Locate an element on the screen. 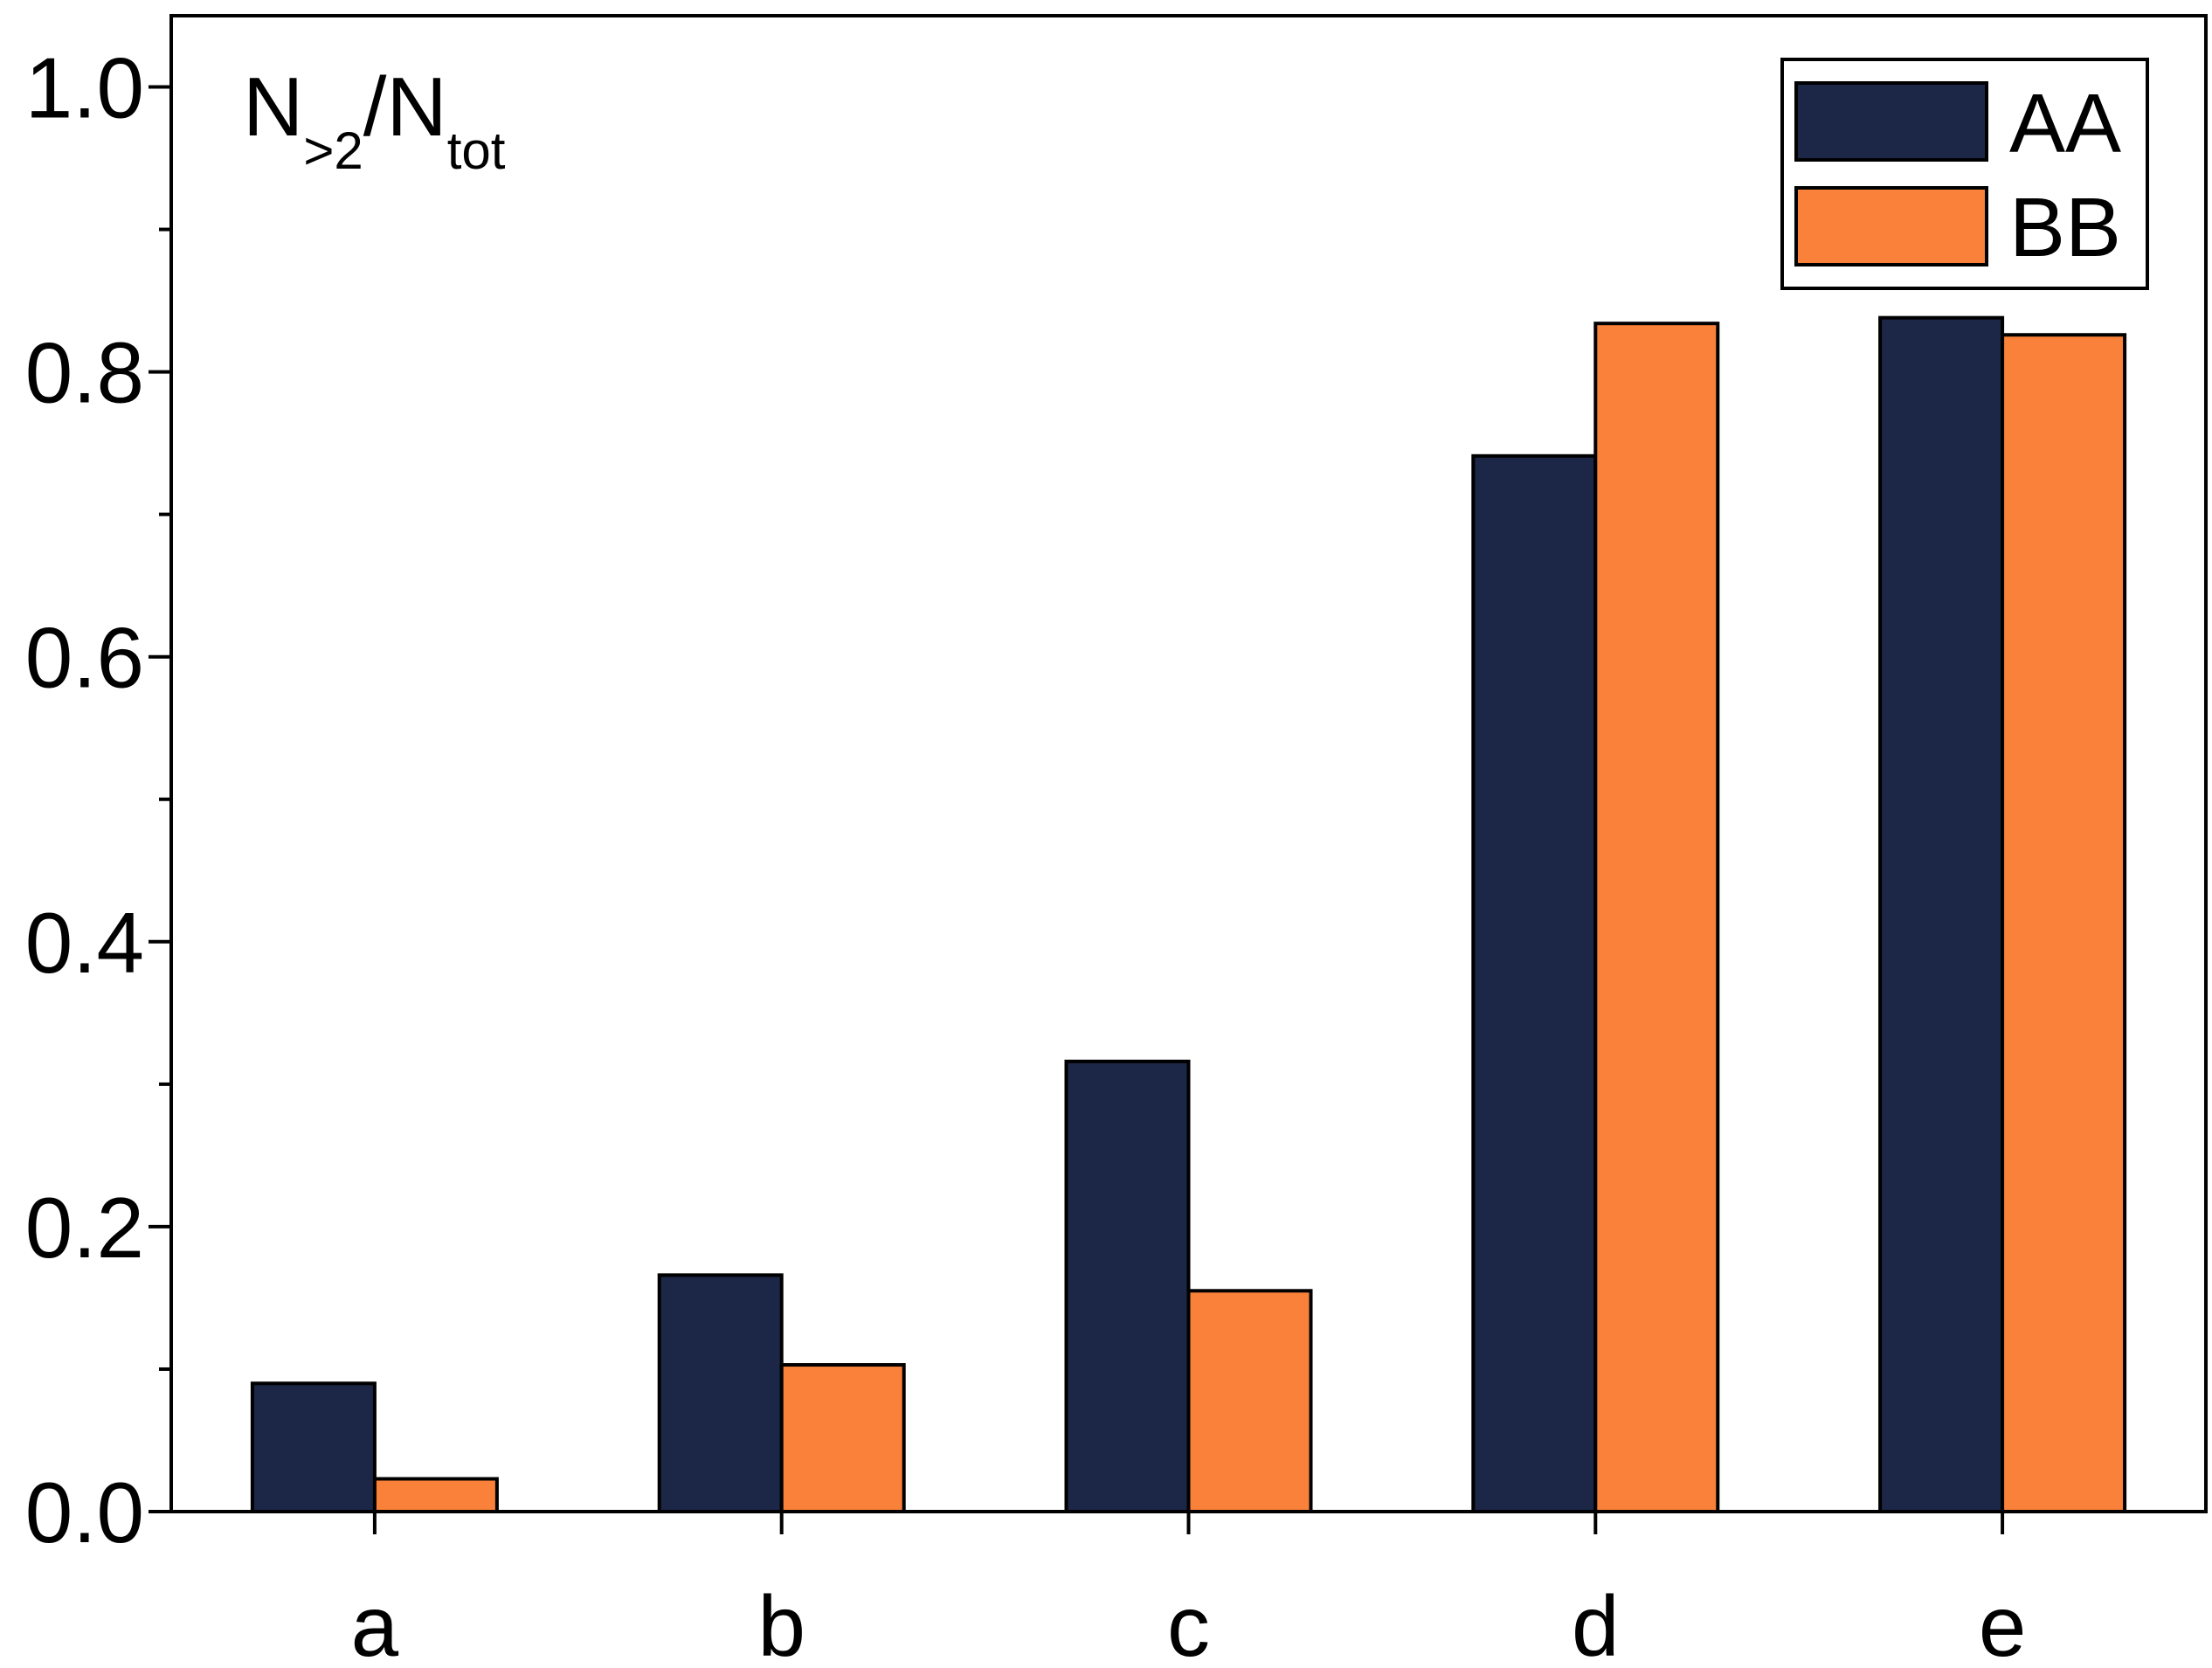 The image size is (2212, 1668). bar-aa-a is located at coordinates (313, 1447).